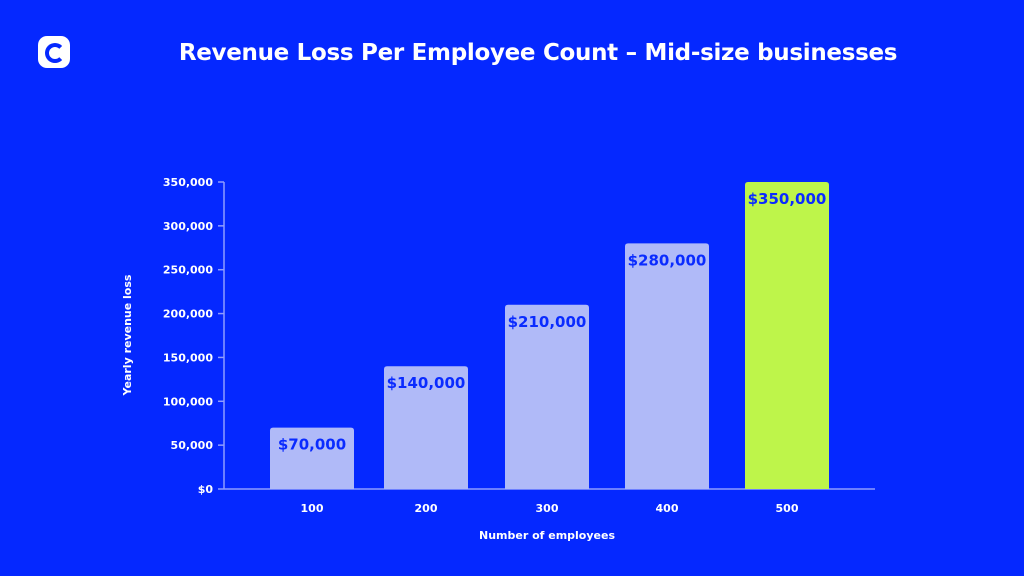 The width and height of the screenshot is (1024, 576). What do you see at coordinates (188, 357) in the screenshot?
I see `y-tick-label: 150,000` at bounding box center [188, 357].